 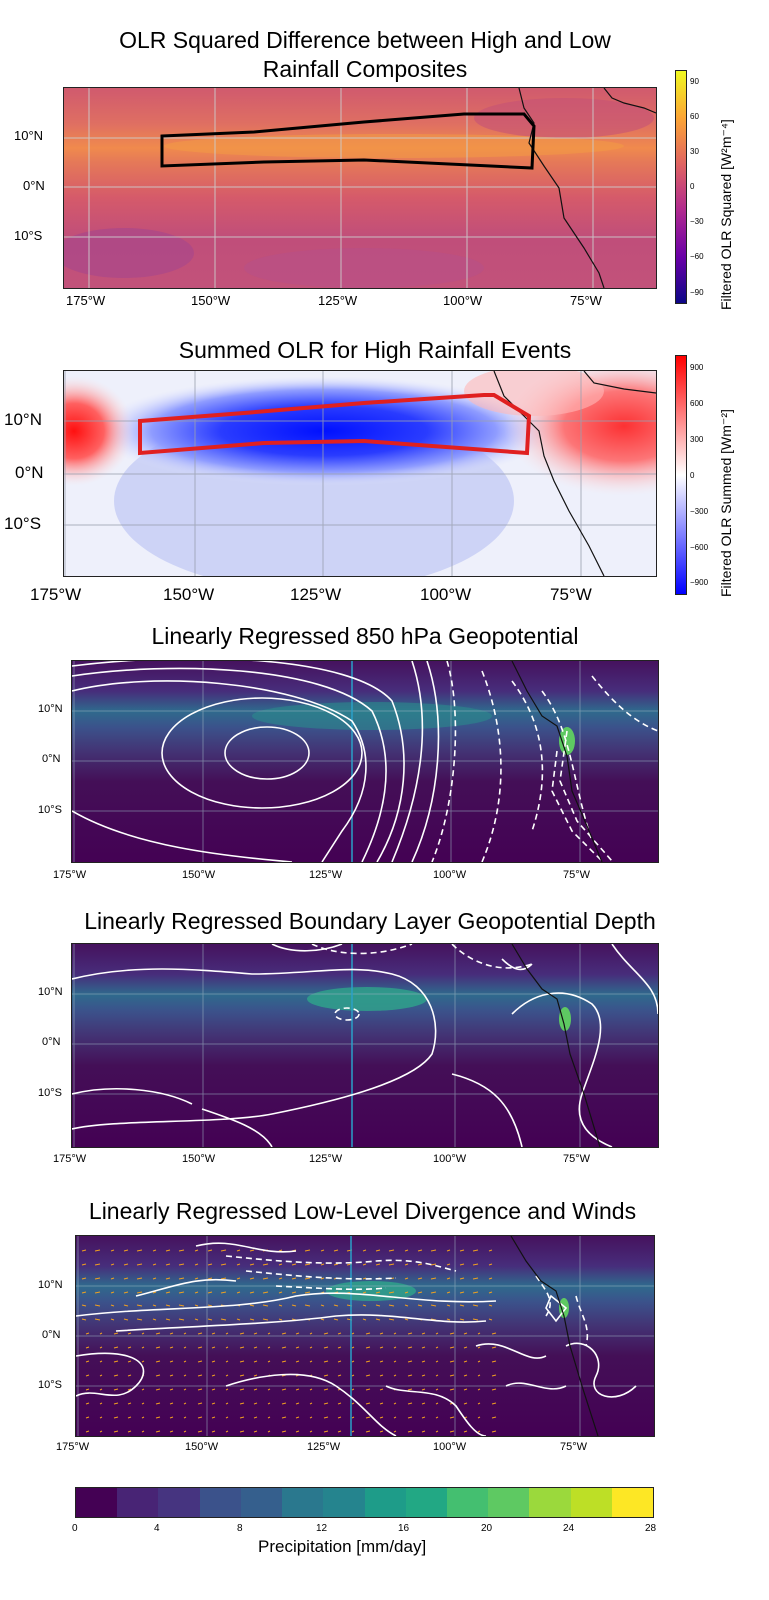 What do you see at coordinates (86, 300) in the screenshot?
I see `panel1-x-tick: 175°W` at bounding box center [86, 300].